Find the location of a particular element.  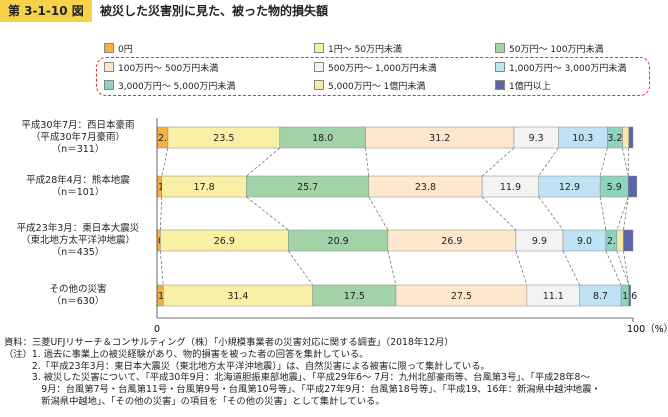

legend-item: 0円 is located at coordinates (118, 49).